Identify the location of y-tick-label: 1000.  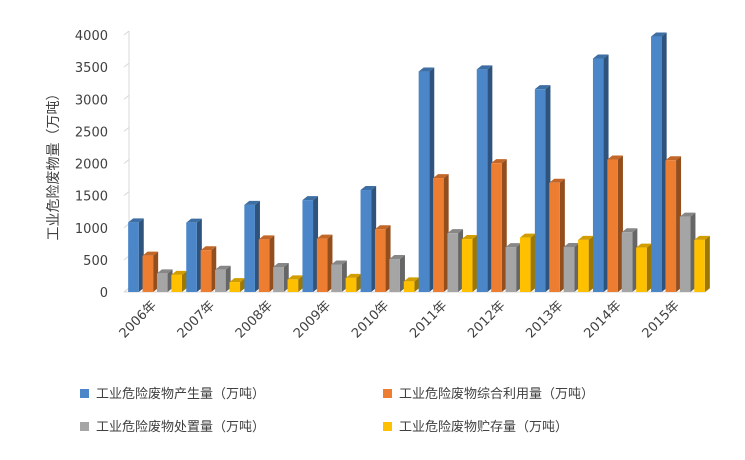
(91, 229).